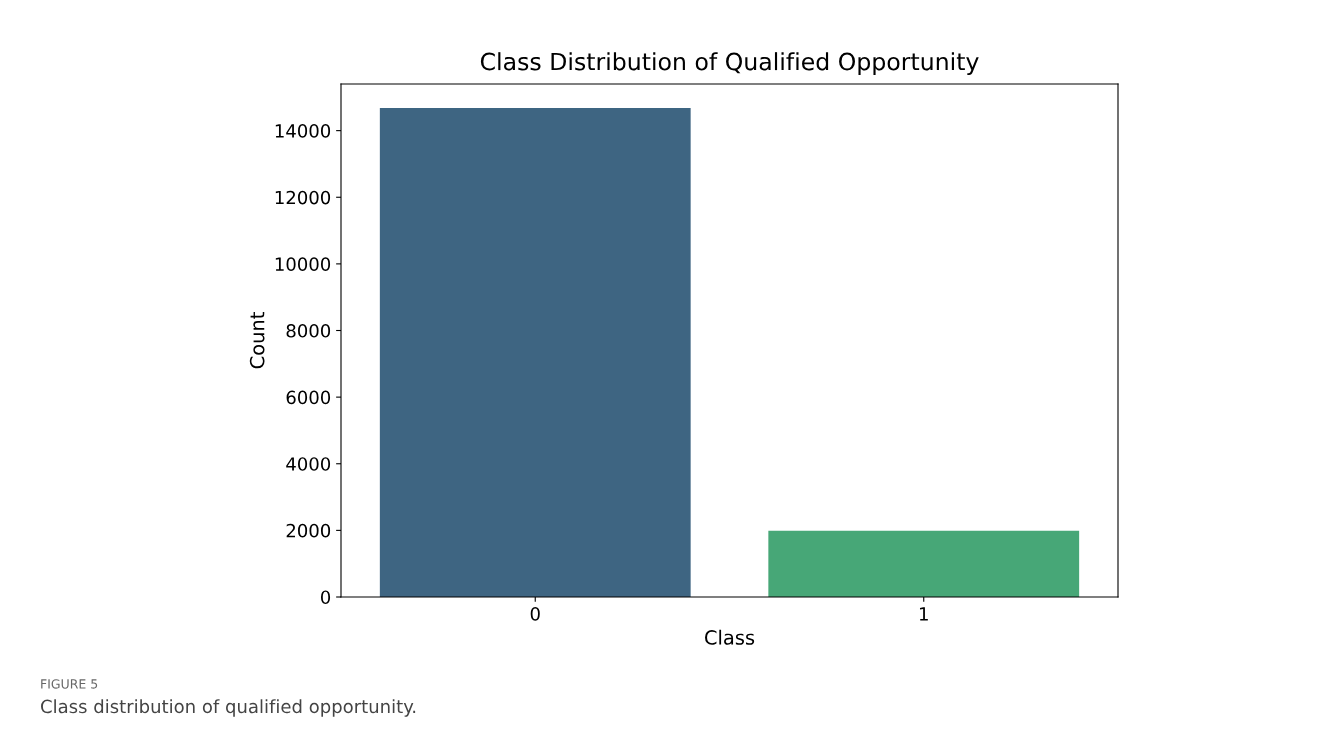  I want to click on y-tick-label: 14000, so click(303, 131).